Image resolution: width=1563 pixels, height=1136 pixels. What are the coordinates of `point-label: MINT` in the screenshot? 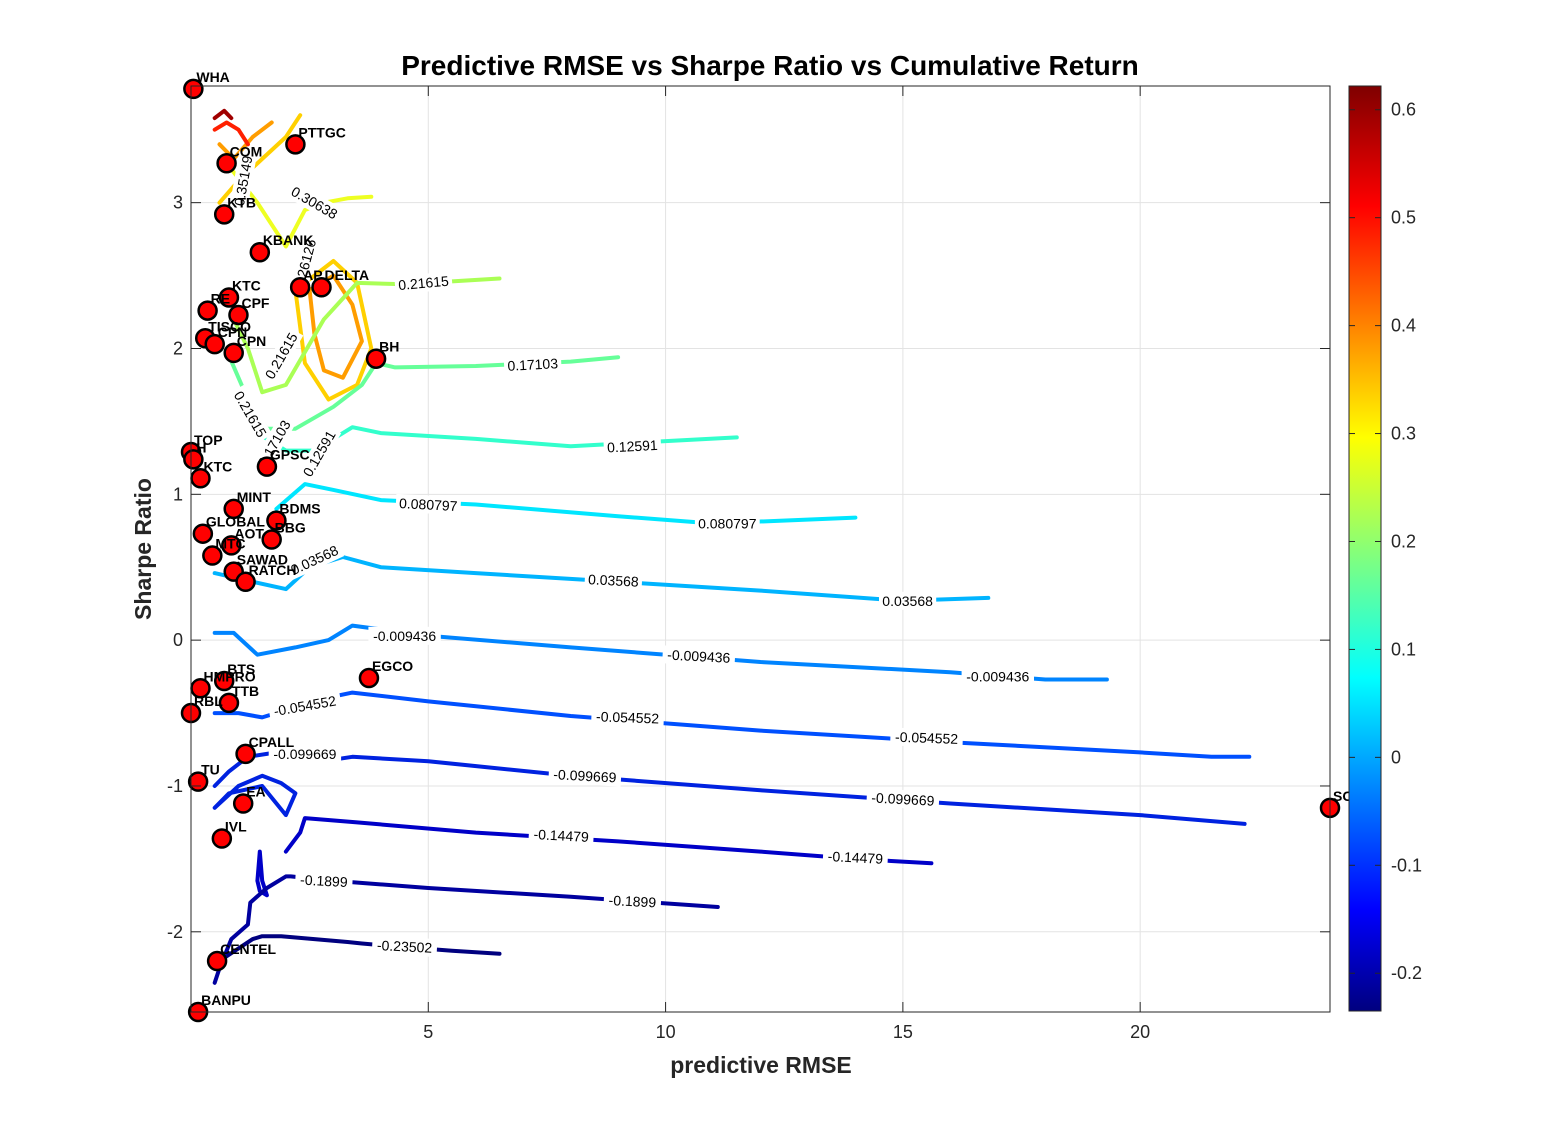 It's located at (254, 497).